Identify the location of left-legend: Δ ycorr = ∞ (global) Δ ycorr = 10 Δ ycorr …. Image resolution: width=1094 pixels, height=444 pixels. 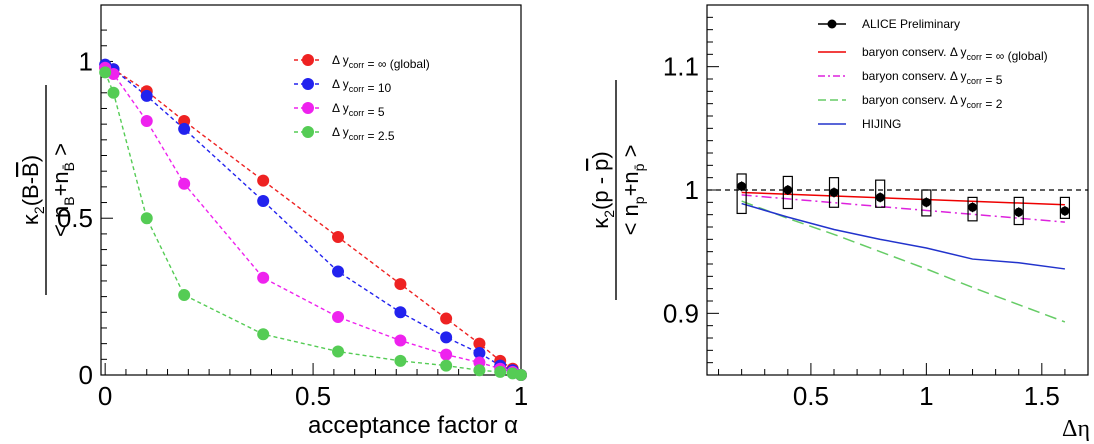
(362, 98).